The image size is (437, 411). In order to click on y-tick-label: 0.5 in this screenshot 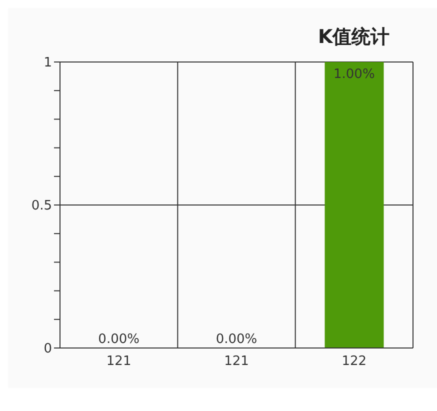, I will do `click(41, 206)`.